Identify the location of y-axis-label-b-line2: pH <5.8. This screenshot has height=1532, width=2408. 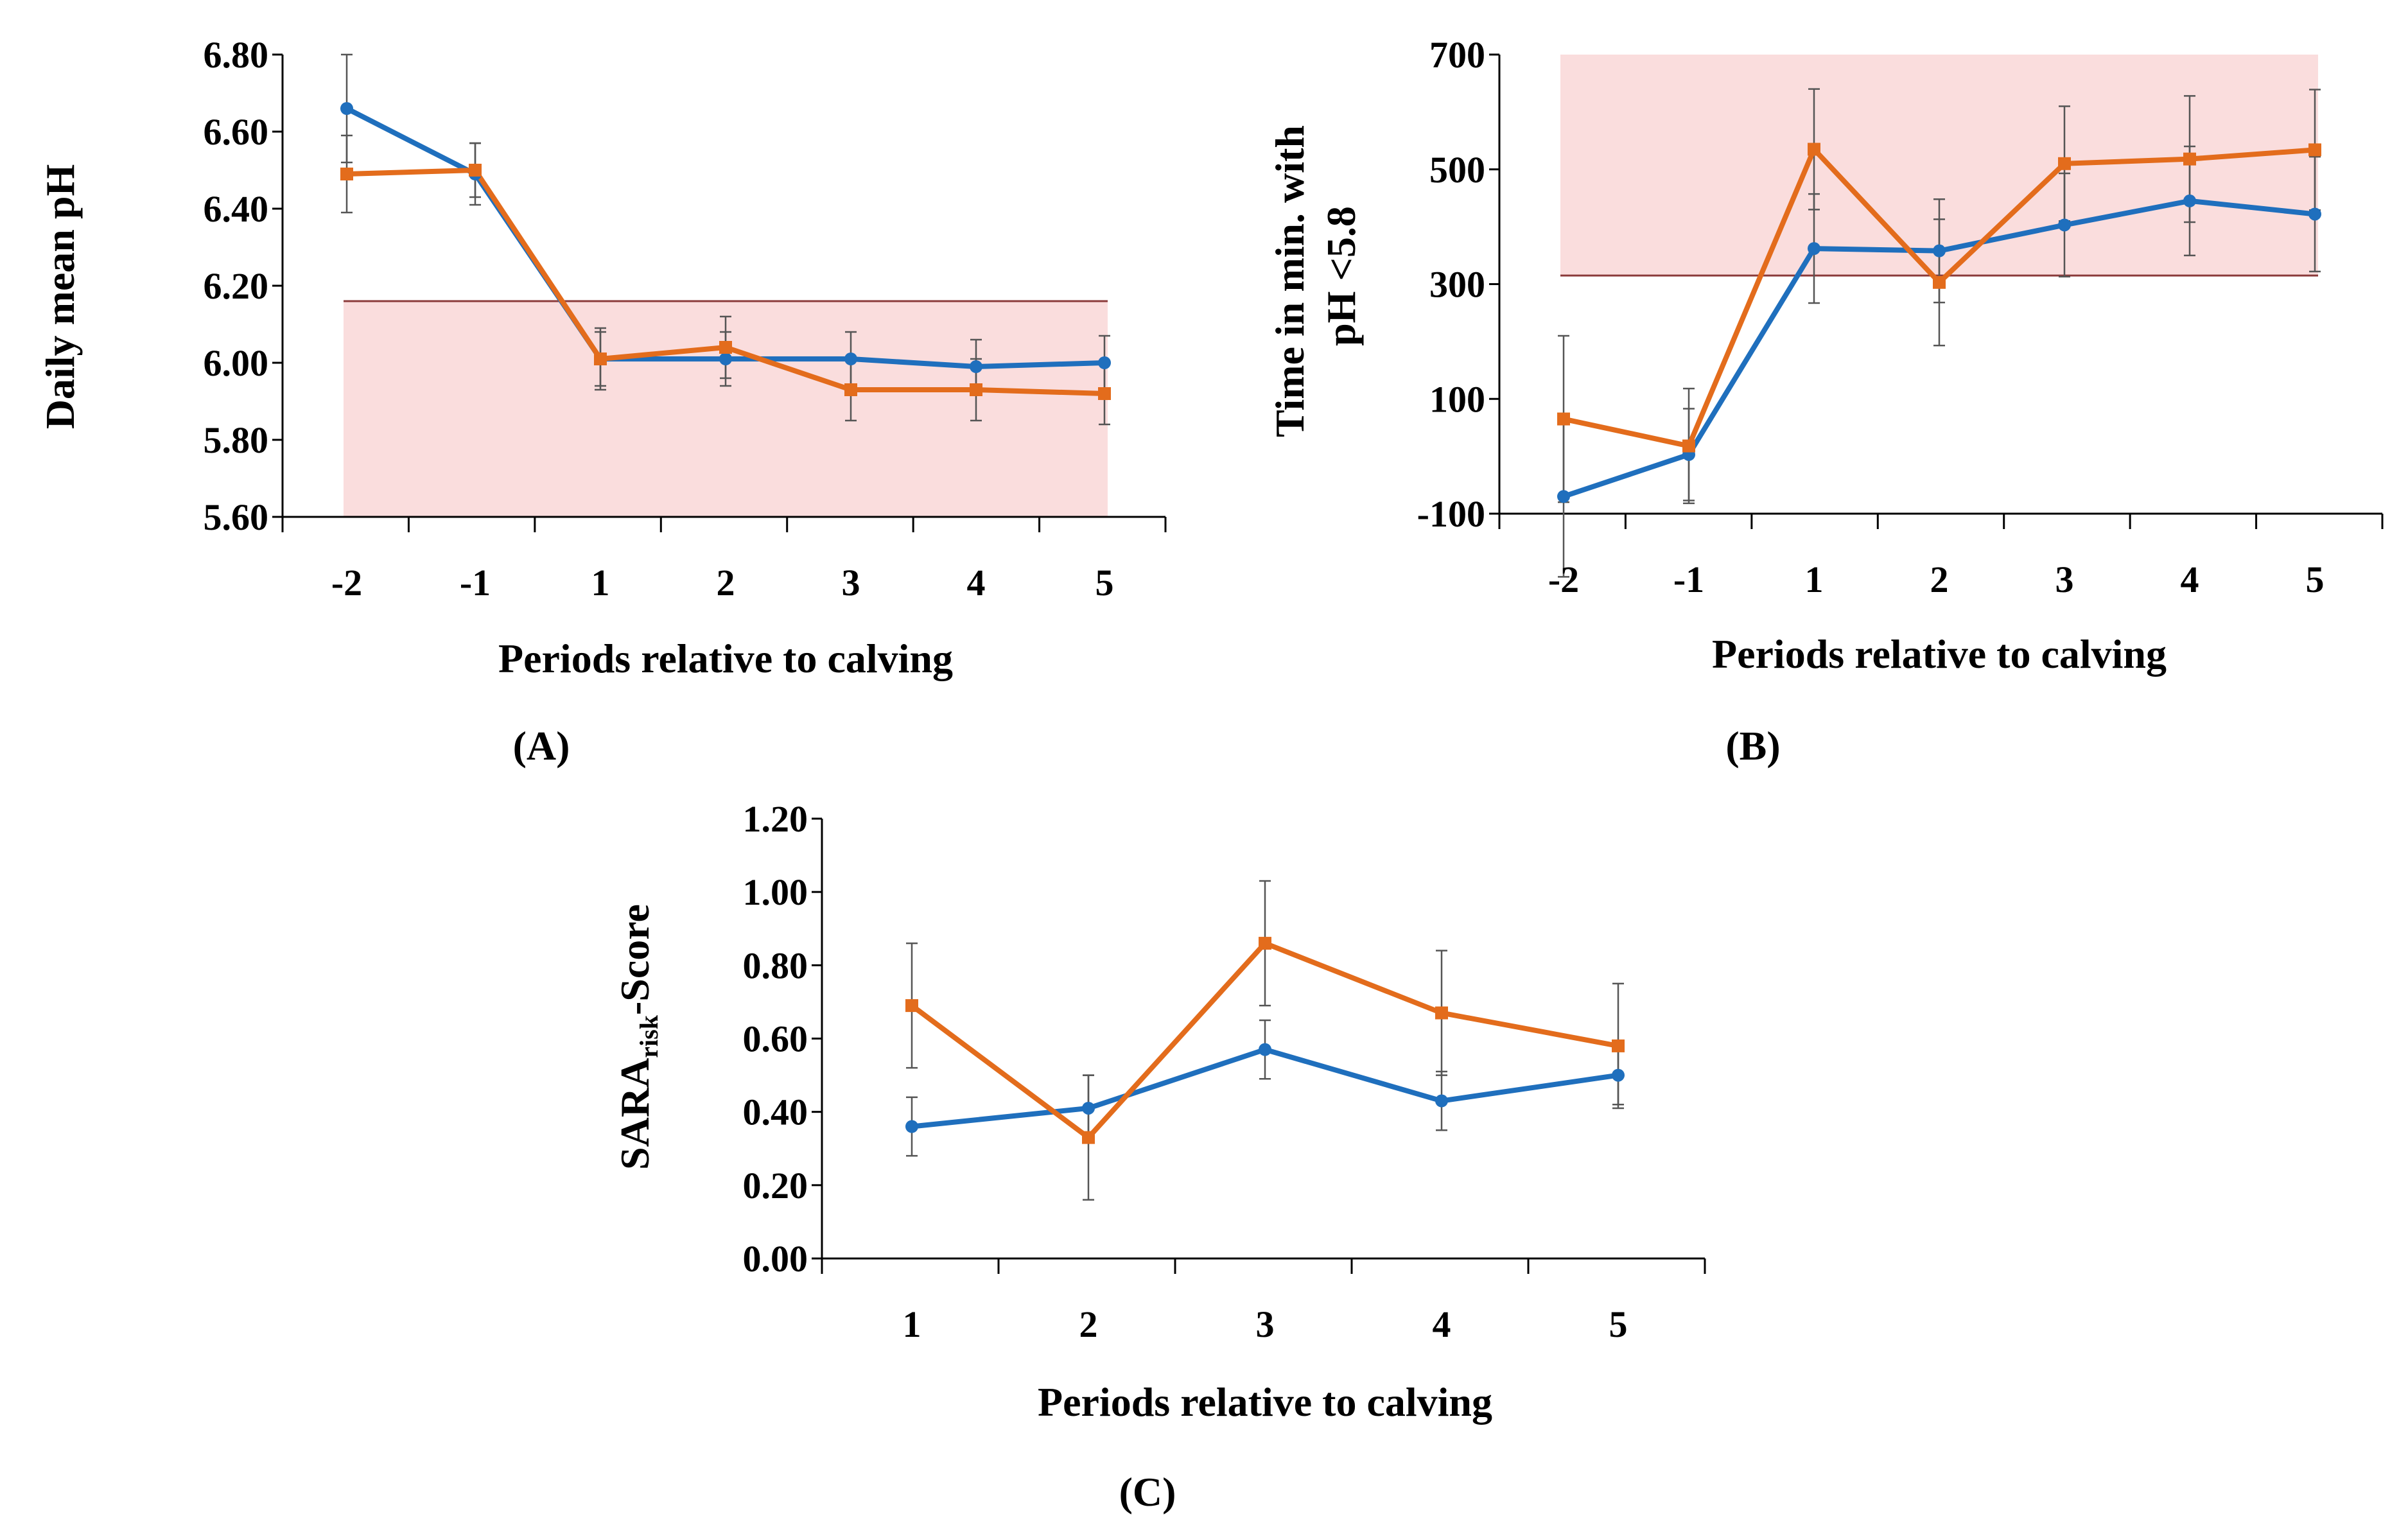
(1341, 276).